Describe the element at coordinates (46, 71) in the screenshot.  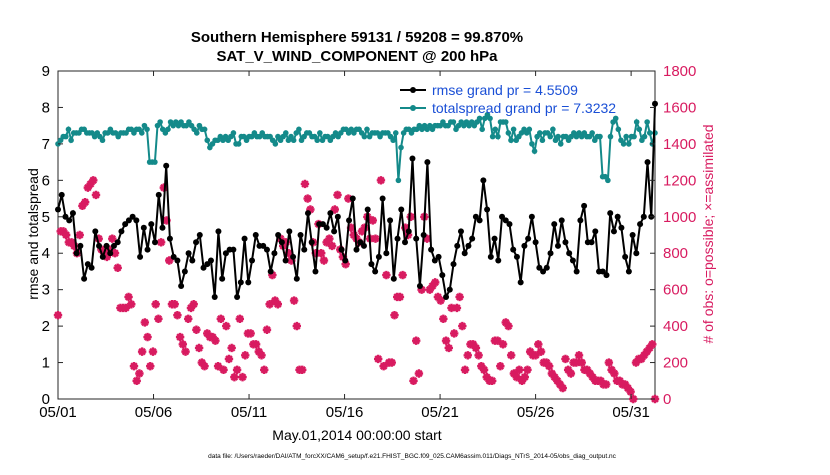
I see `y-left-tick-label: 9` at that location.